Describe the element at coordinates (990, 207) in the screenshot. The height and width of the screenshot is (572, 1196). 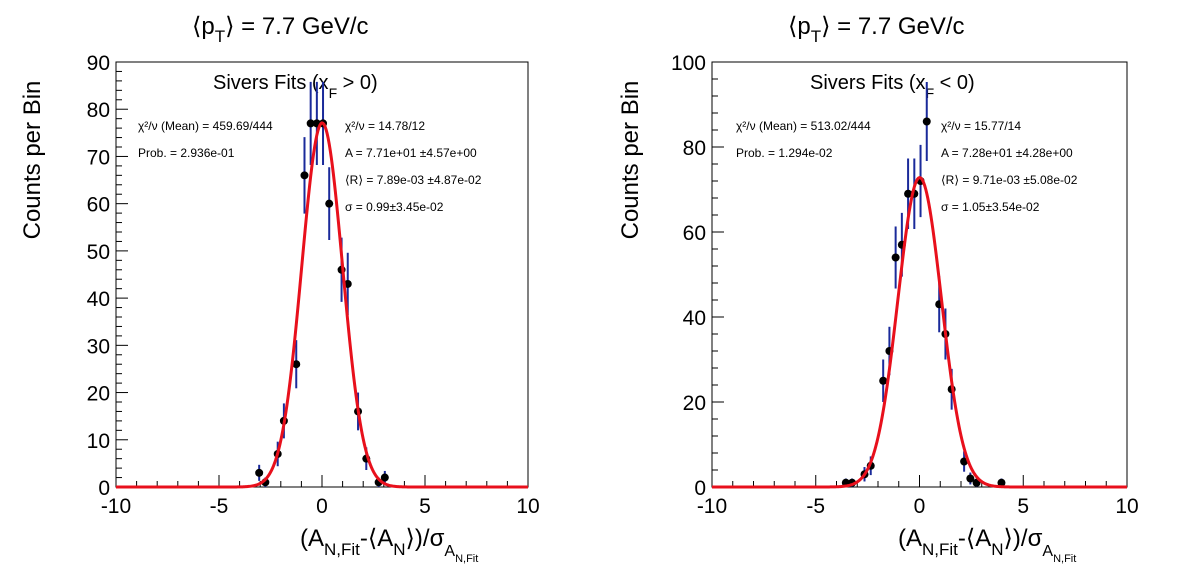
I see `stat-sigma: σ = 1.05±3.54e-02` at that location.